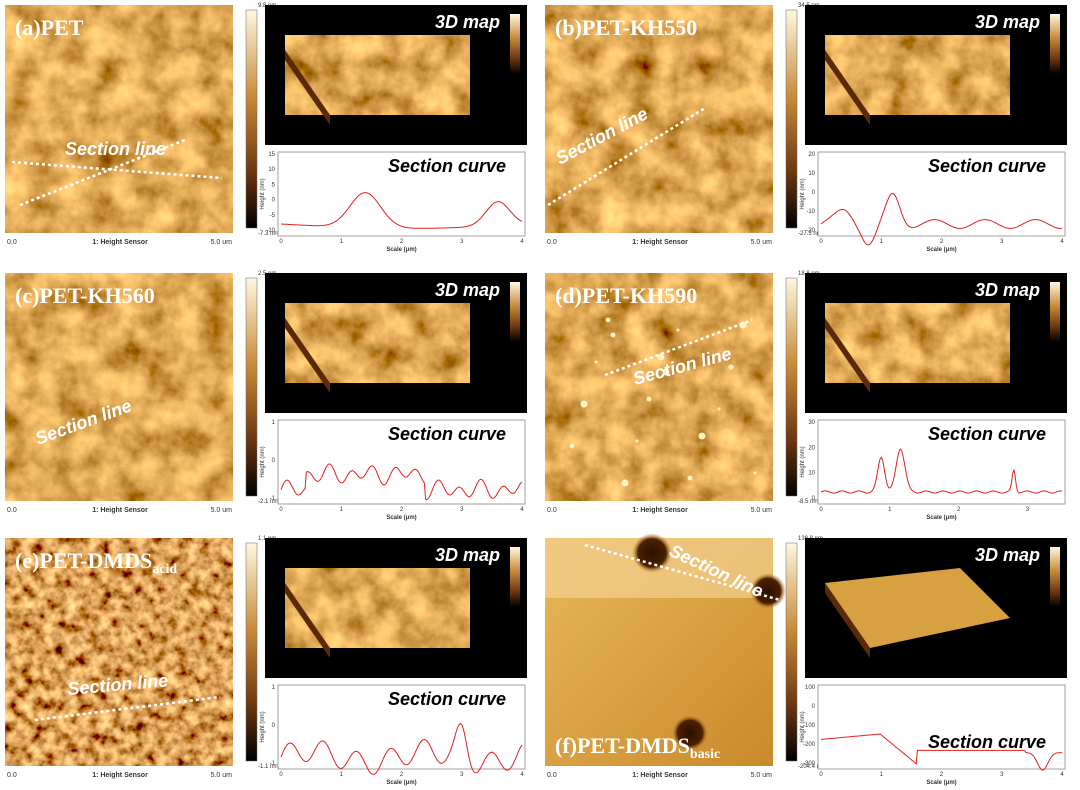  What do you see at coordinates (85, 295) in the screenshot?
I see `panel-label-main: (c)PET-KH560` at bounding box center [85, 295].